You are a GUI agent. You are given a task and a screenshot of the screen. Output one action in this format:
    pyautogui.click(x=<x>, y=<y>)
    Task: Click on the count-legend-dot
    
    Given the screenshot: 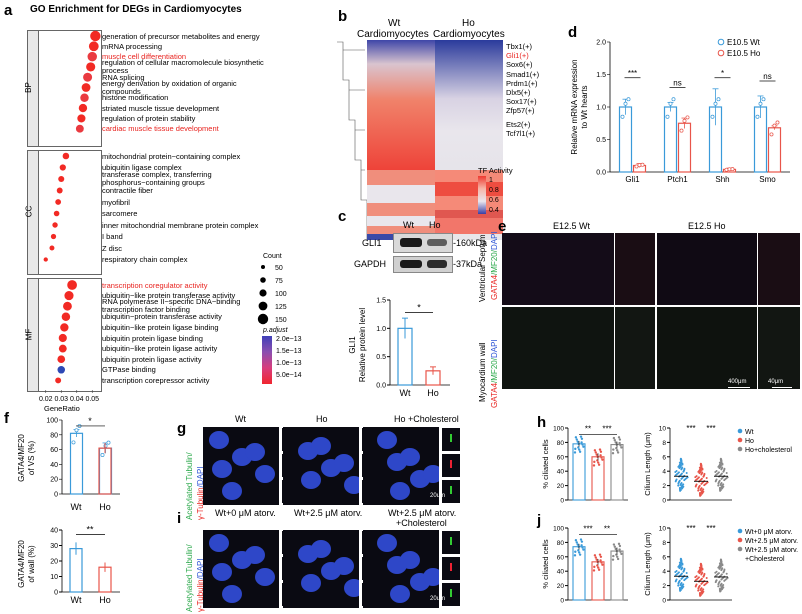 What is the action you would take?
    pyautogui.click(x=263, y=280)
    